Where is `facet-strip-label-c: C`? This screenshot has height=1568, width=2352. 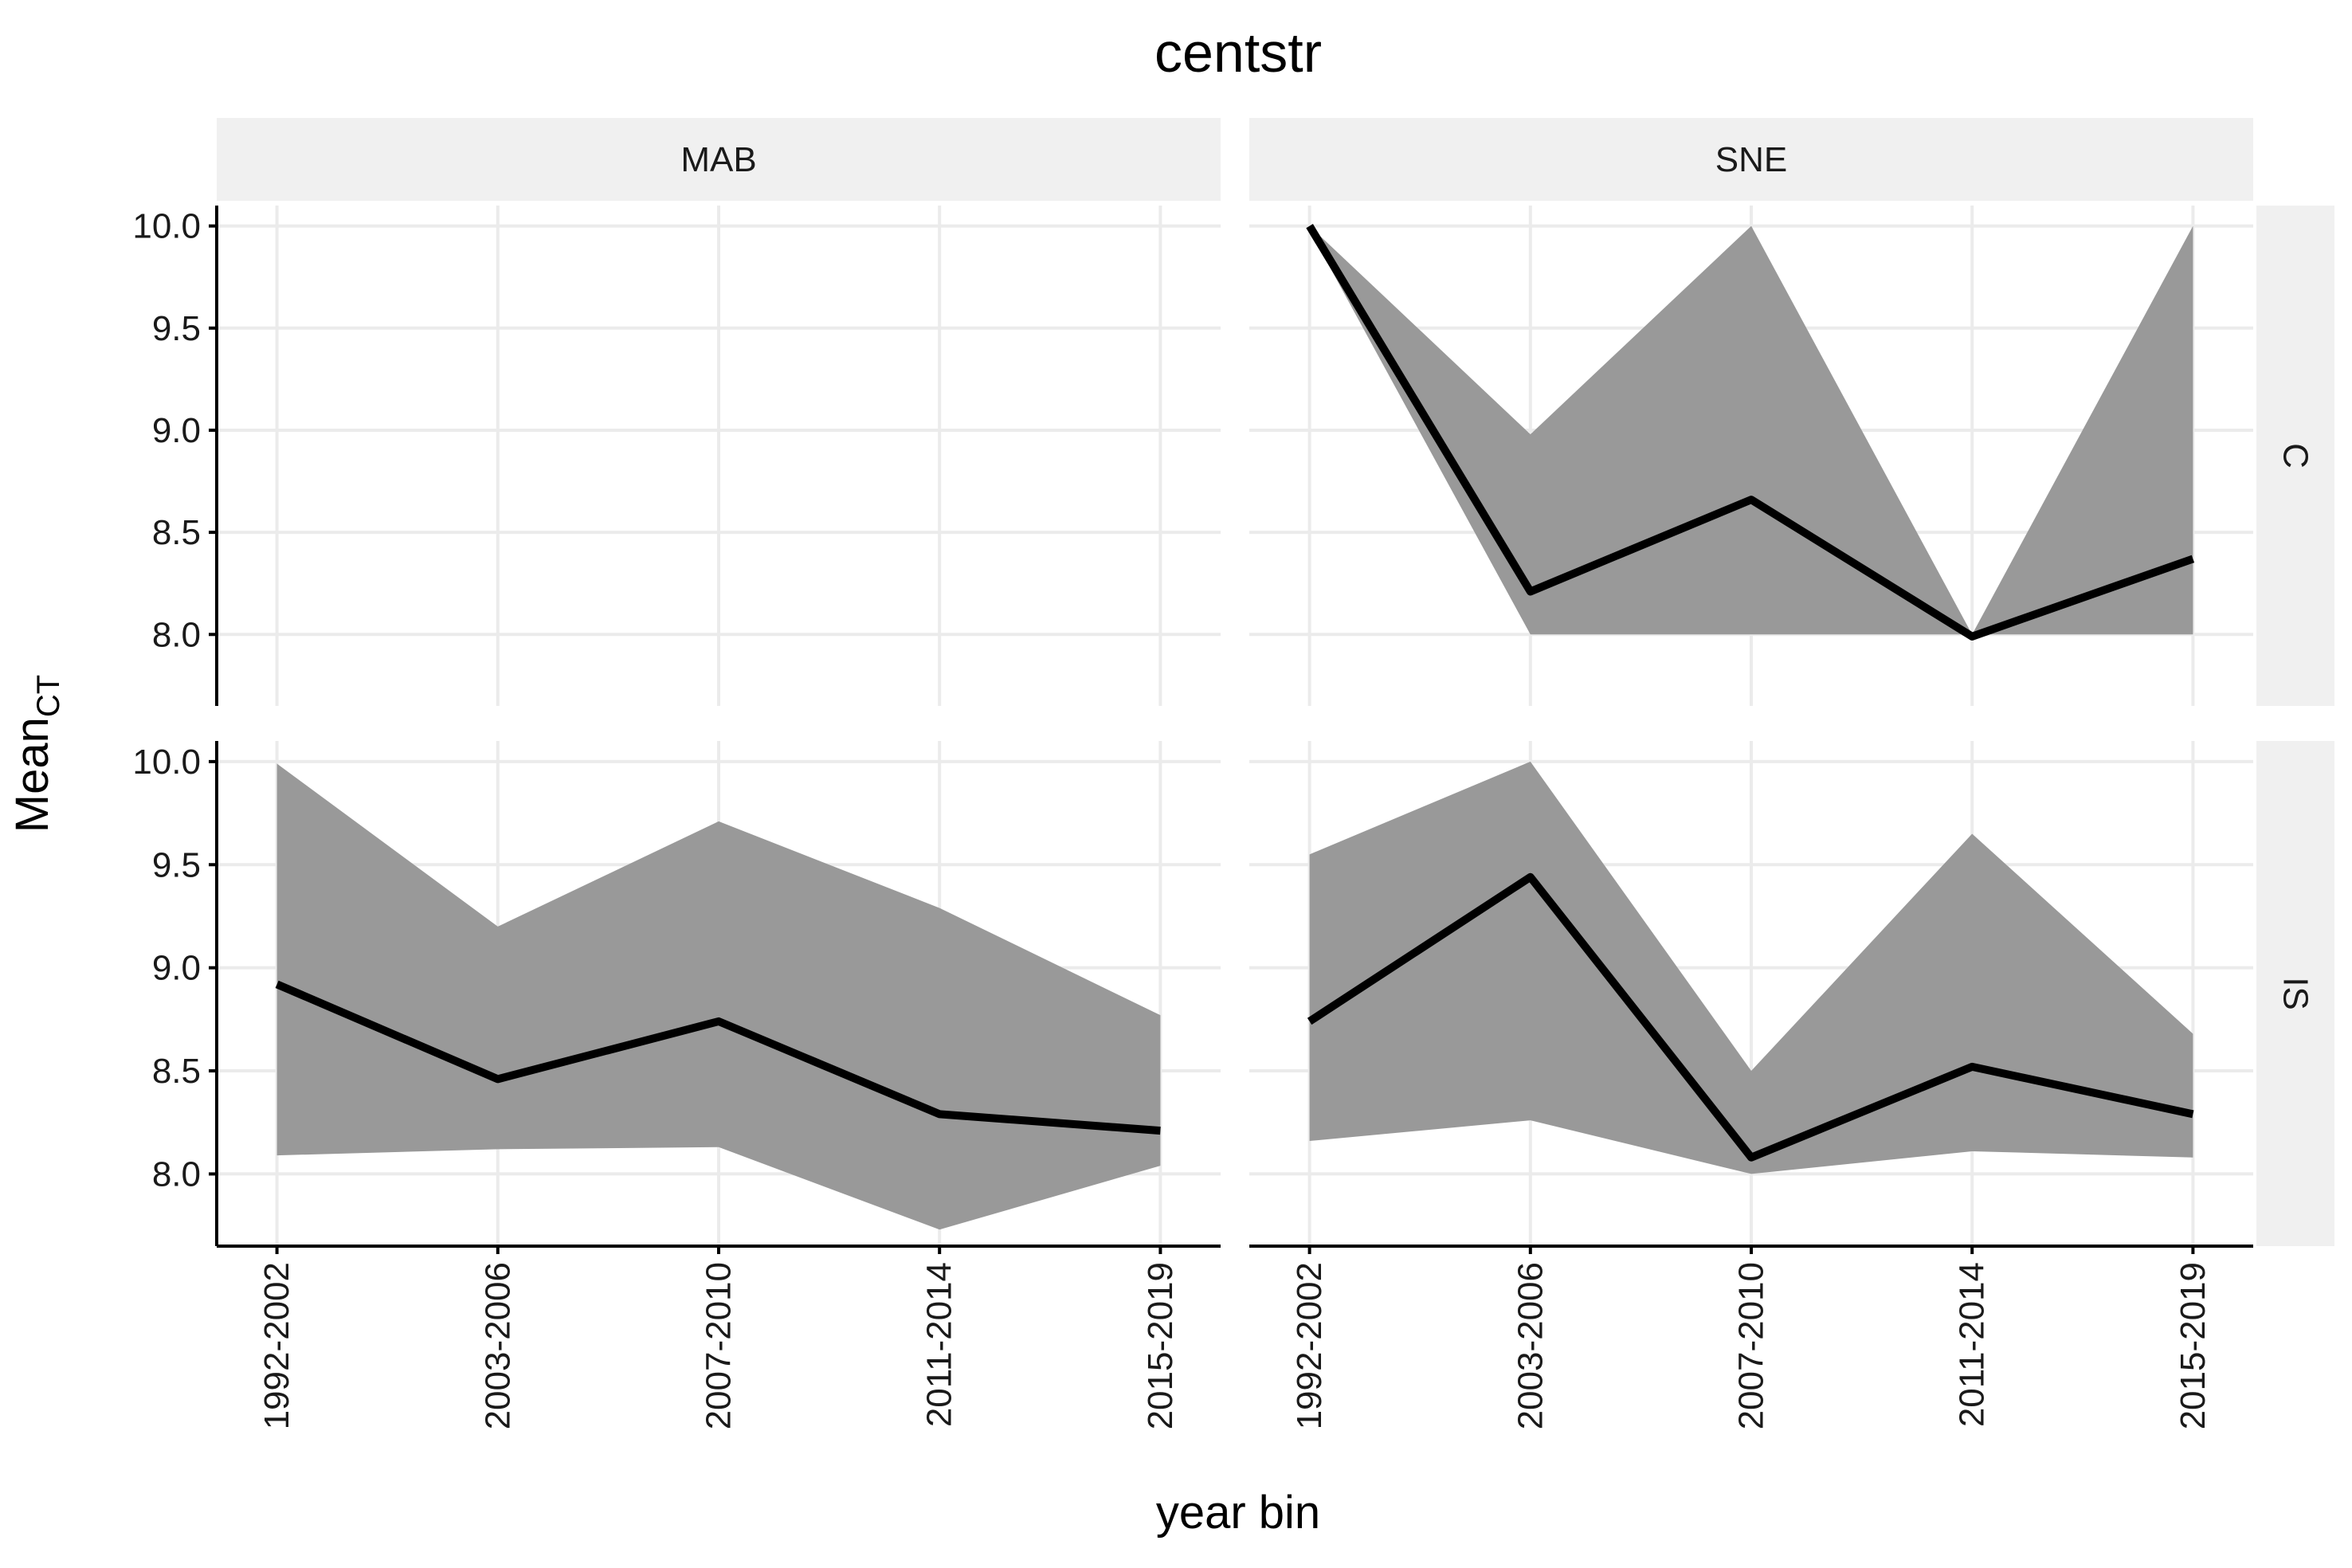 facet-strip-label-c: C is located at coordinates (2295, 455).